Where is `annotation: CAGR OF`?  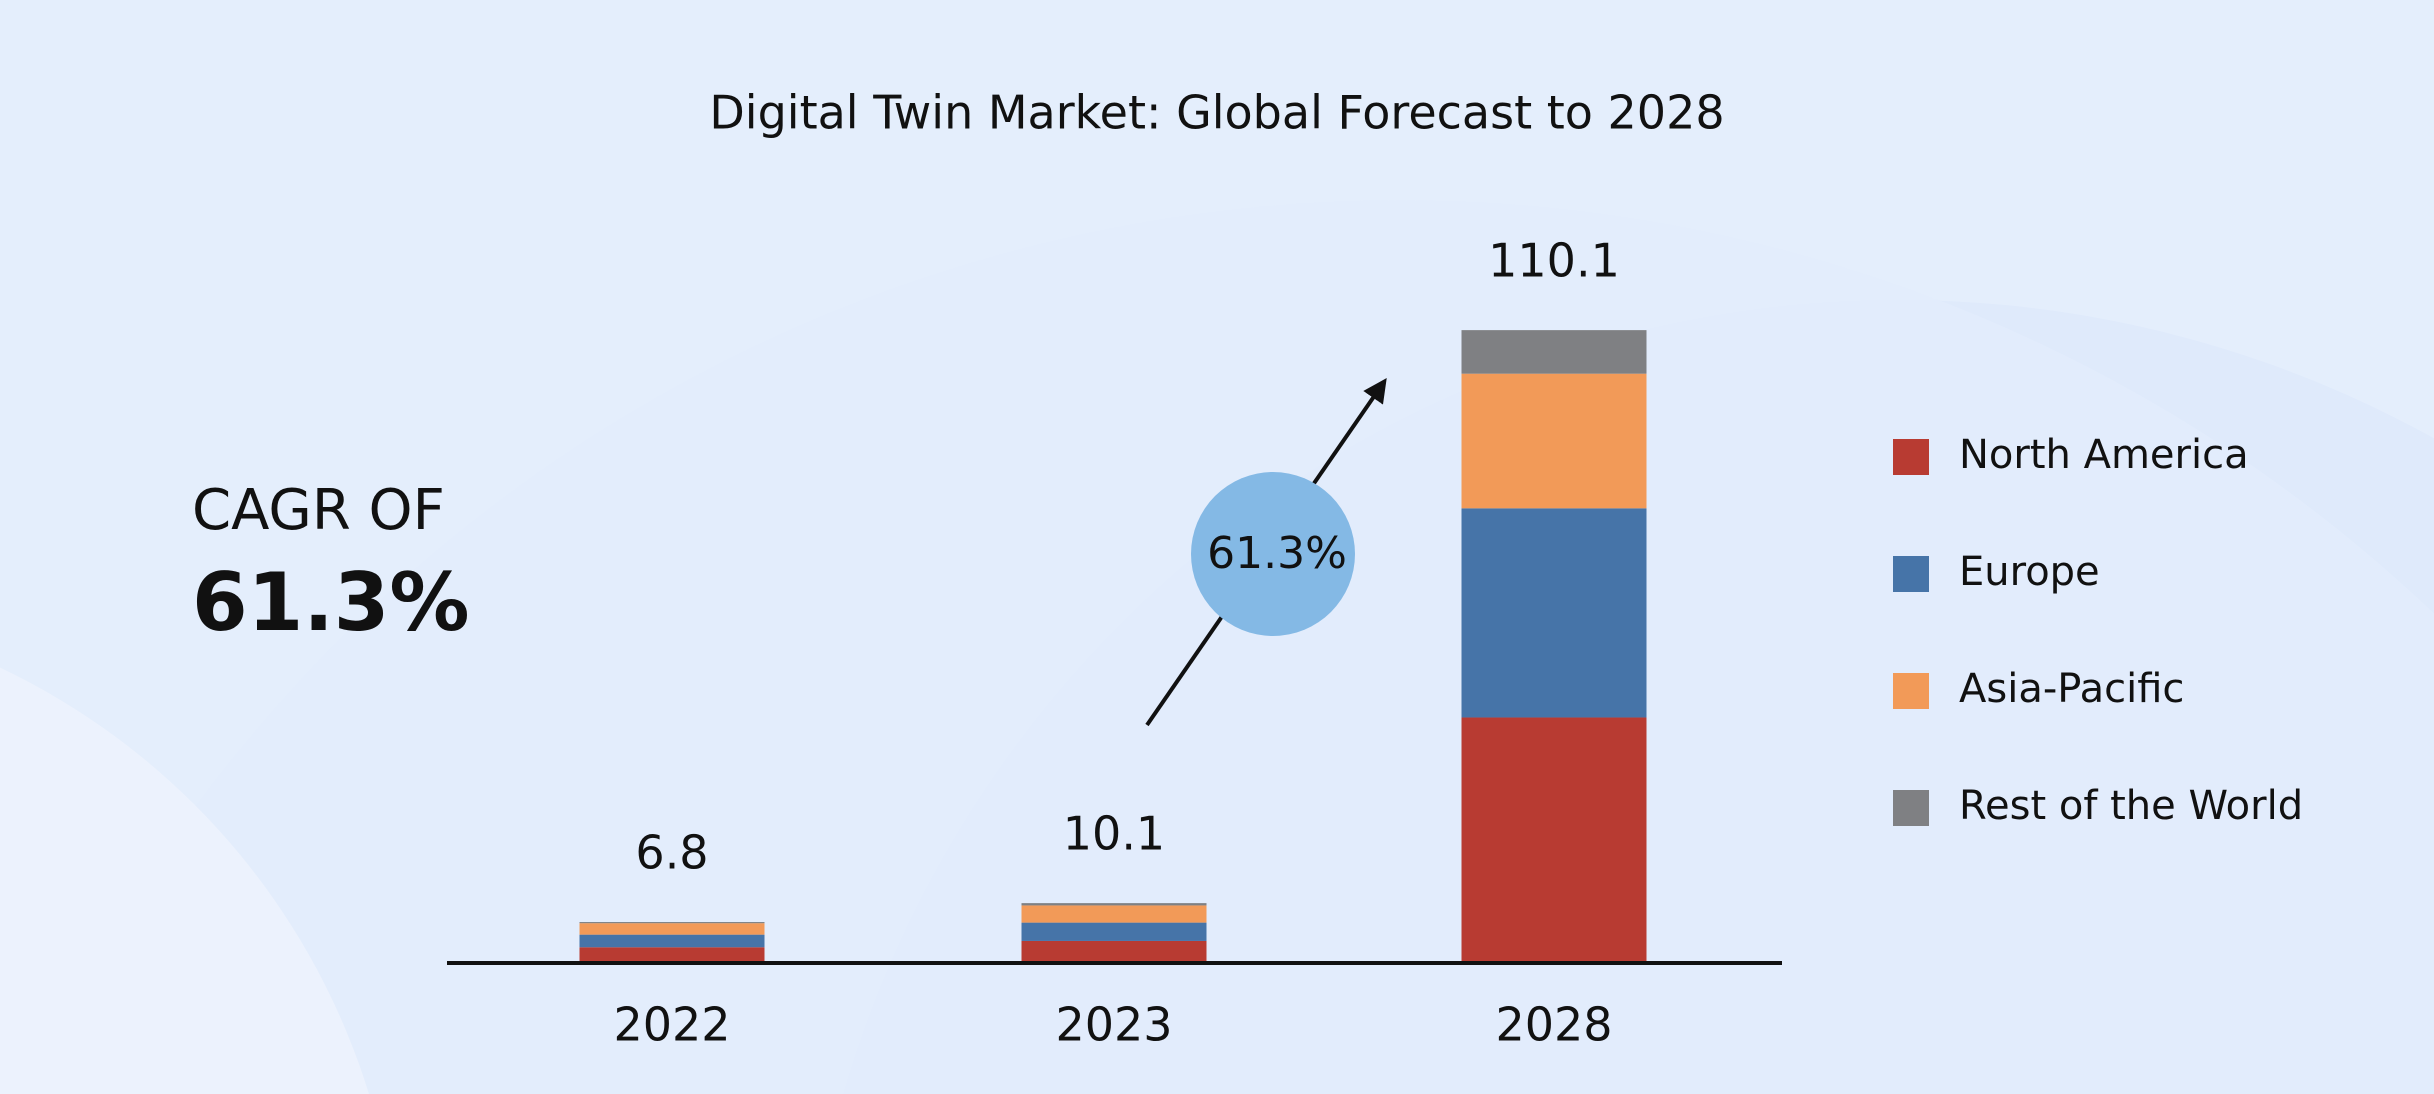
annotation: CAGR OF is located at coordinates (318, 510).